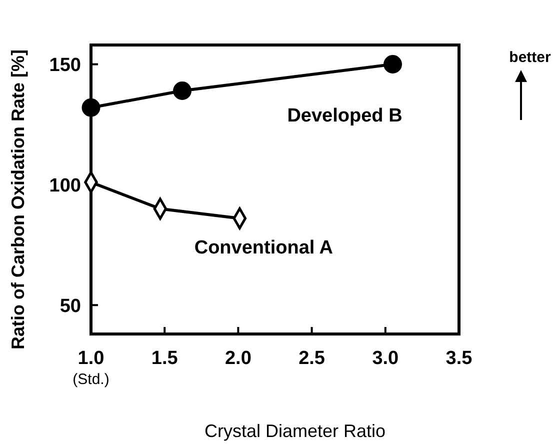 The image size is (557, 448). What do you see at coordinates (530, 57) in the screenshot?
I see `text: better` at bounding box center [530, 57].